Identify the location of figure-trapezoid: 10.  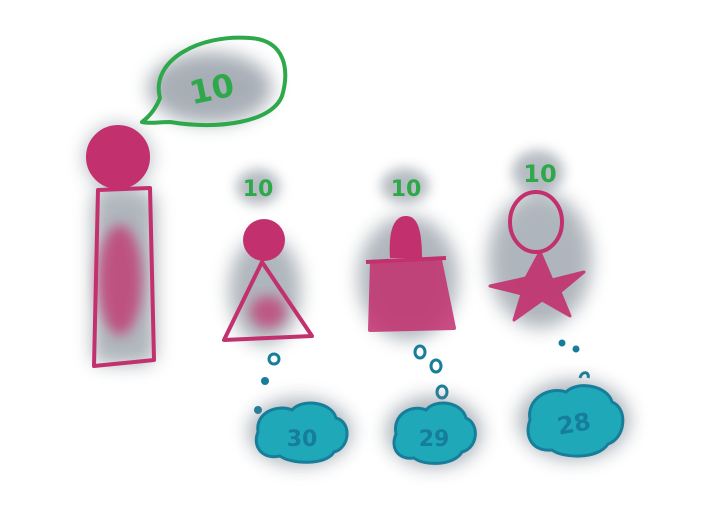
(408, 284).